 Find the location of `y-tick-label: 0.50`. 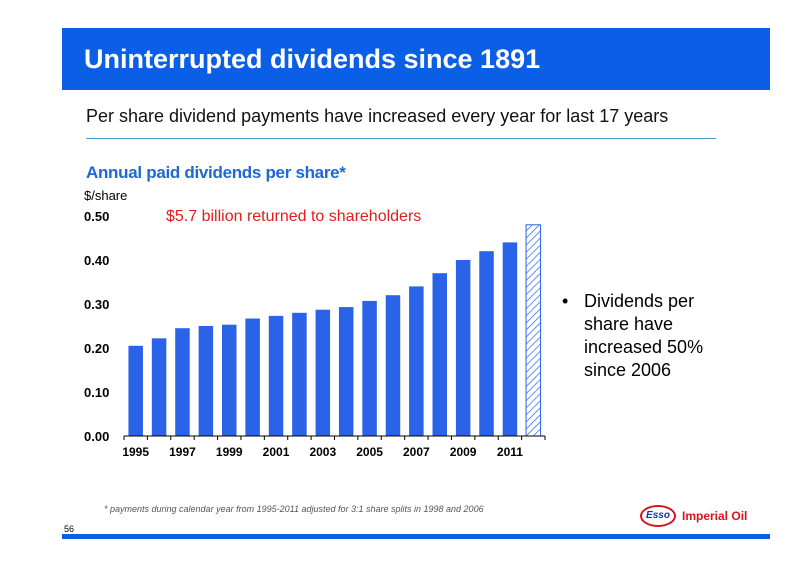

y-tick-label: 0.50 is located at coordinates (96, 216).